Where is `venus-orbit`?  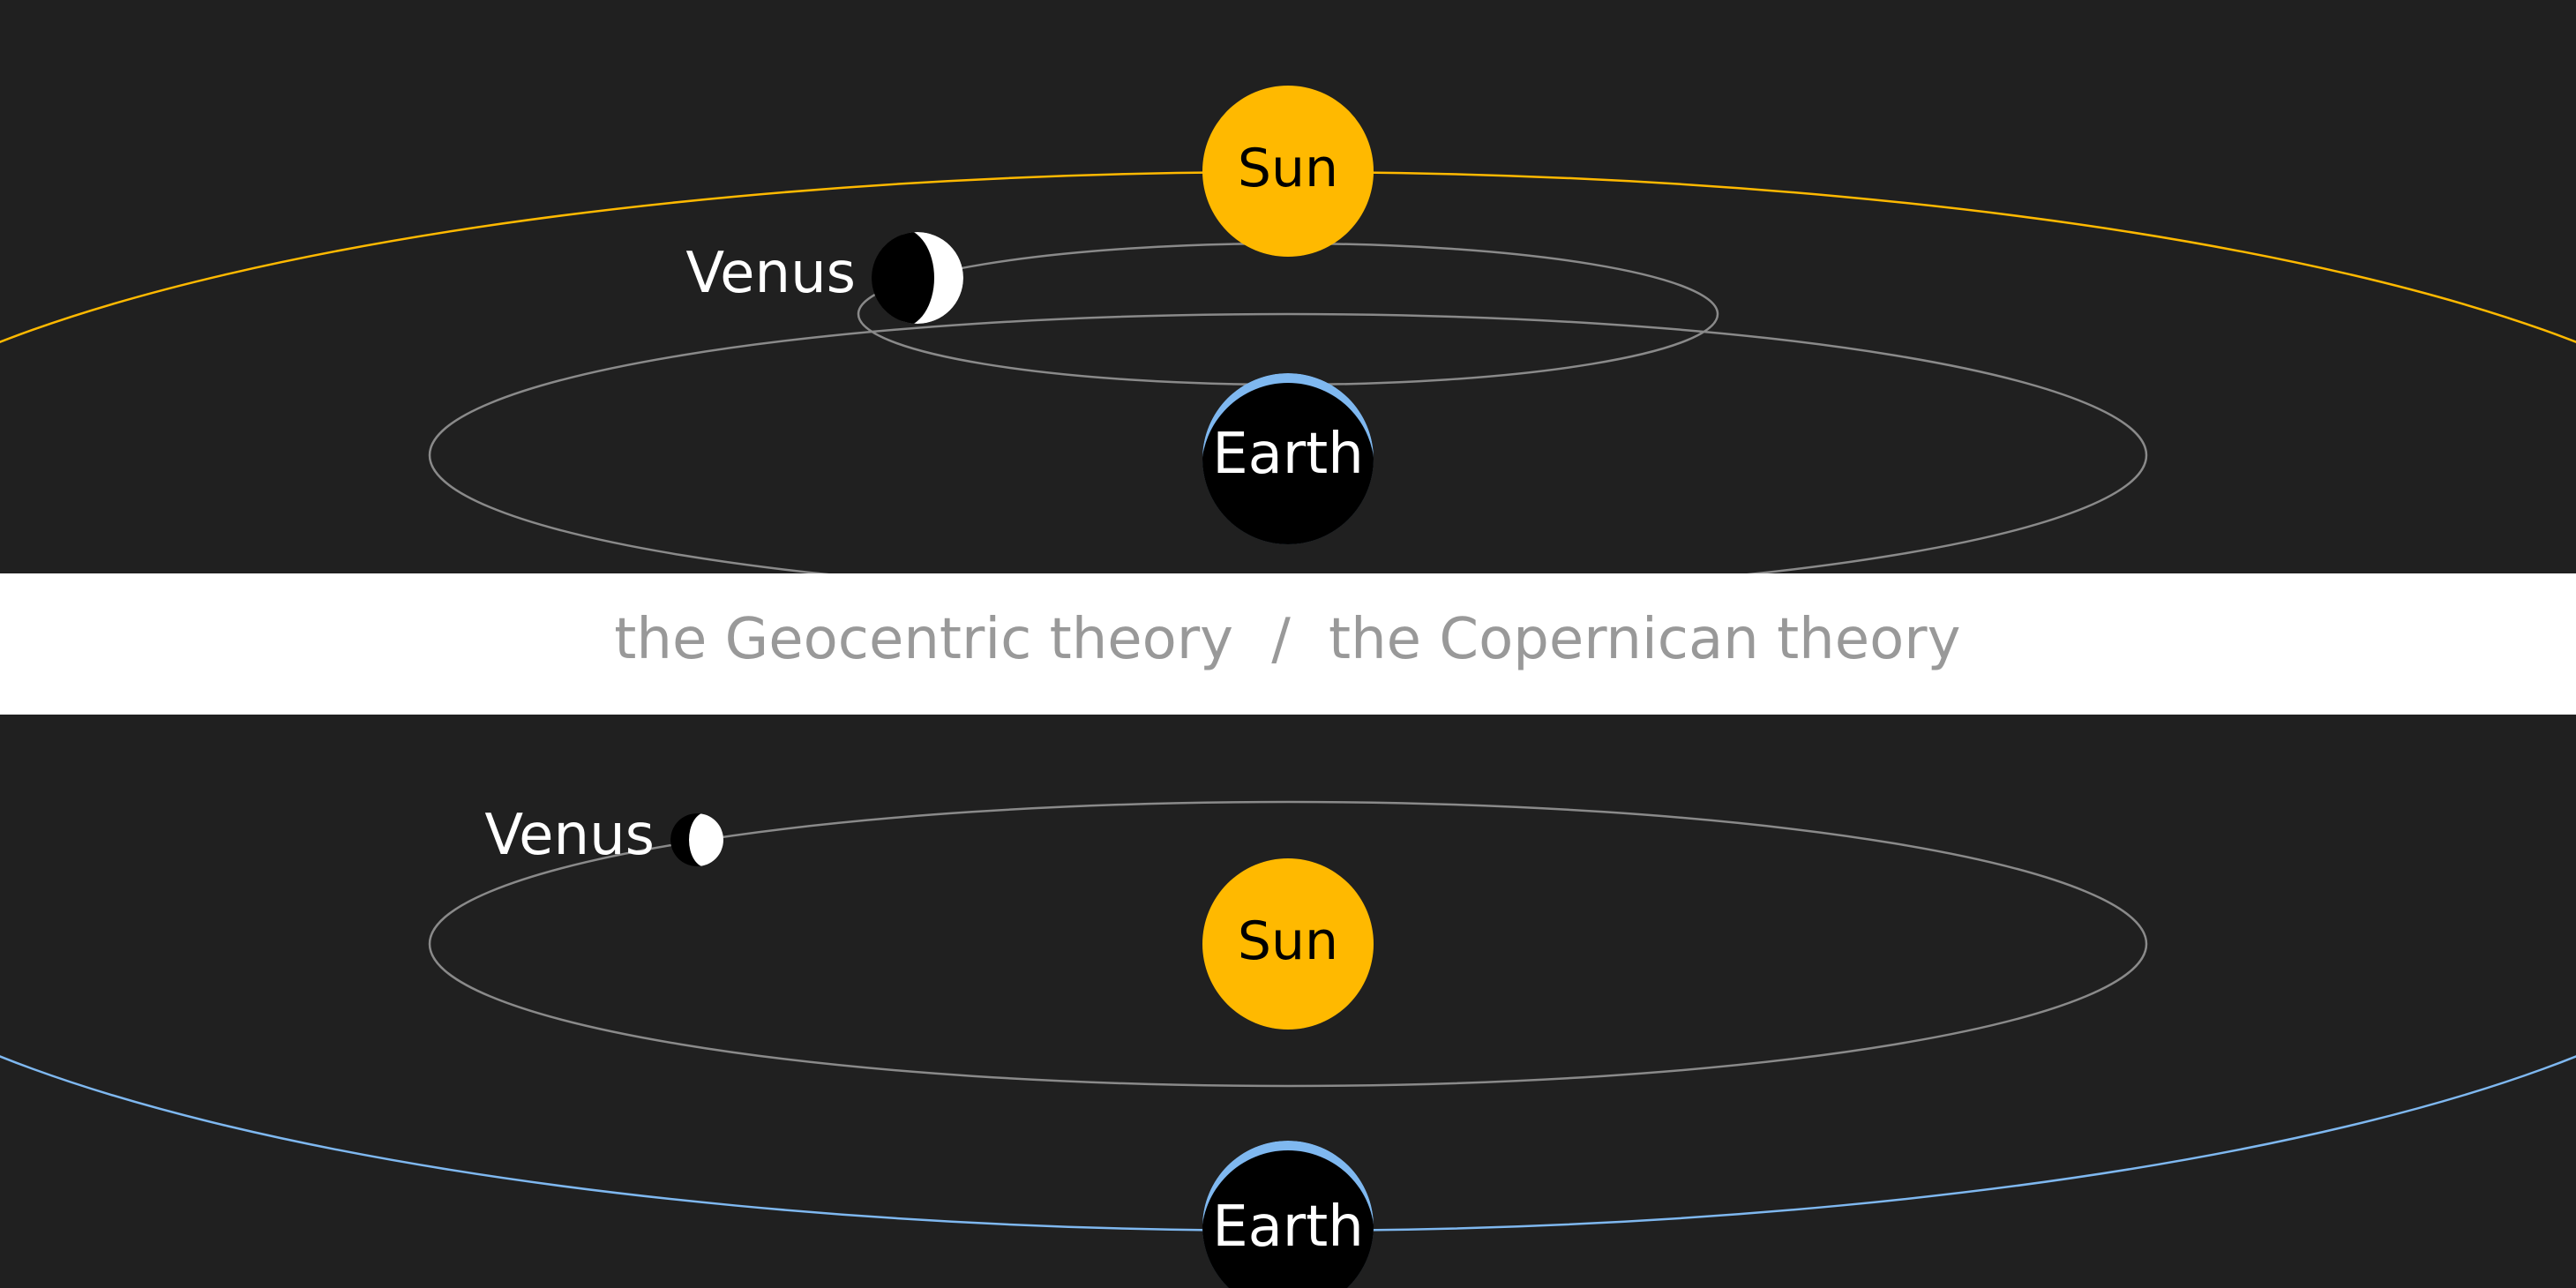
venus-orbit is located at coordinates (1288, 944).